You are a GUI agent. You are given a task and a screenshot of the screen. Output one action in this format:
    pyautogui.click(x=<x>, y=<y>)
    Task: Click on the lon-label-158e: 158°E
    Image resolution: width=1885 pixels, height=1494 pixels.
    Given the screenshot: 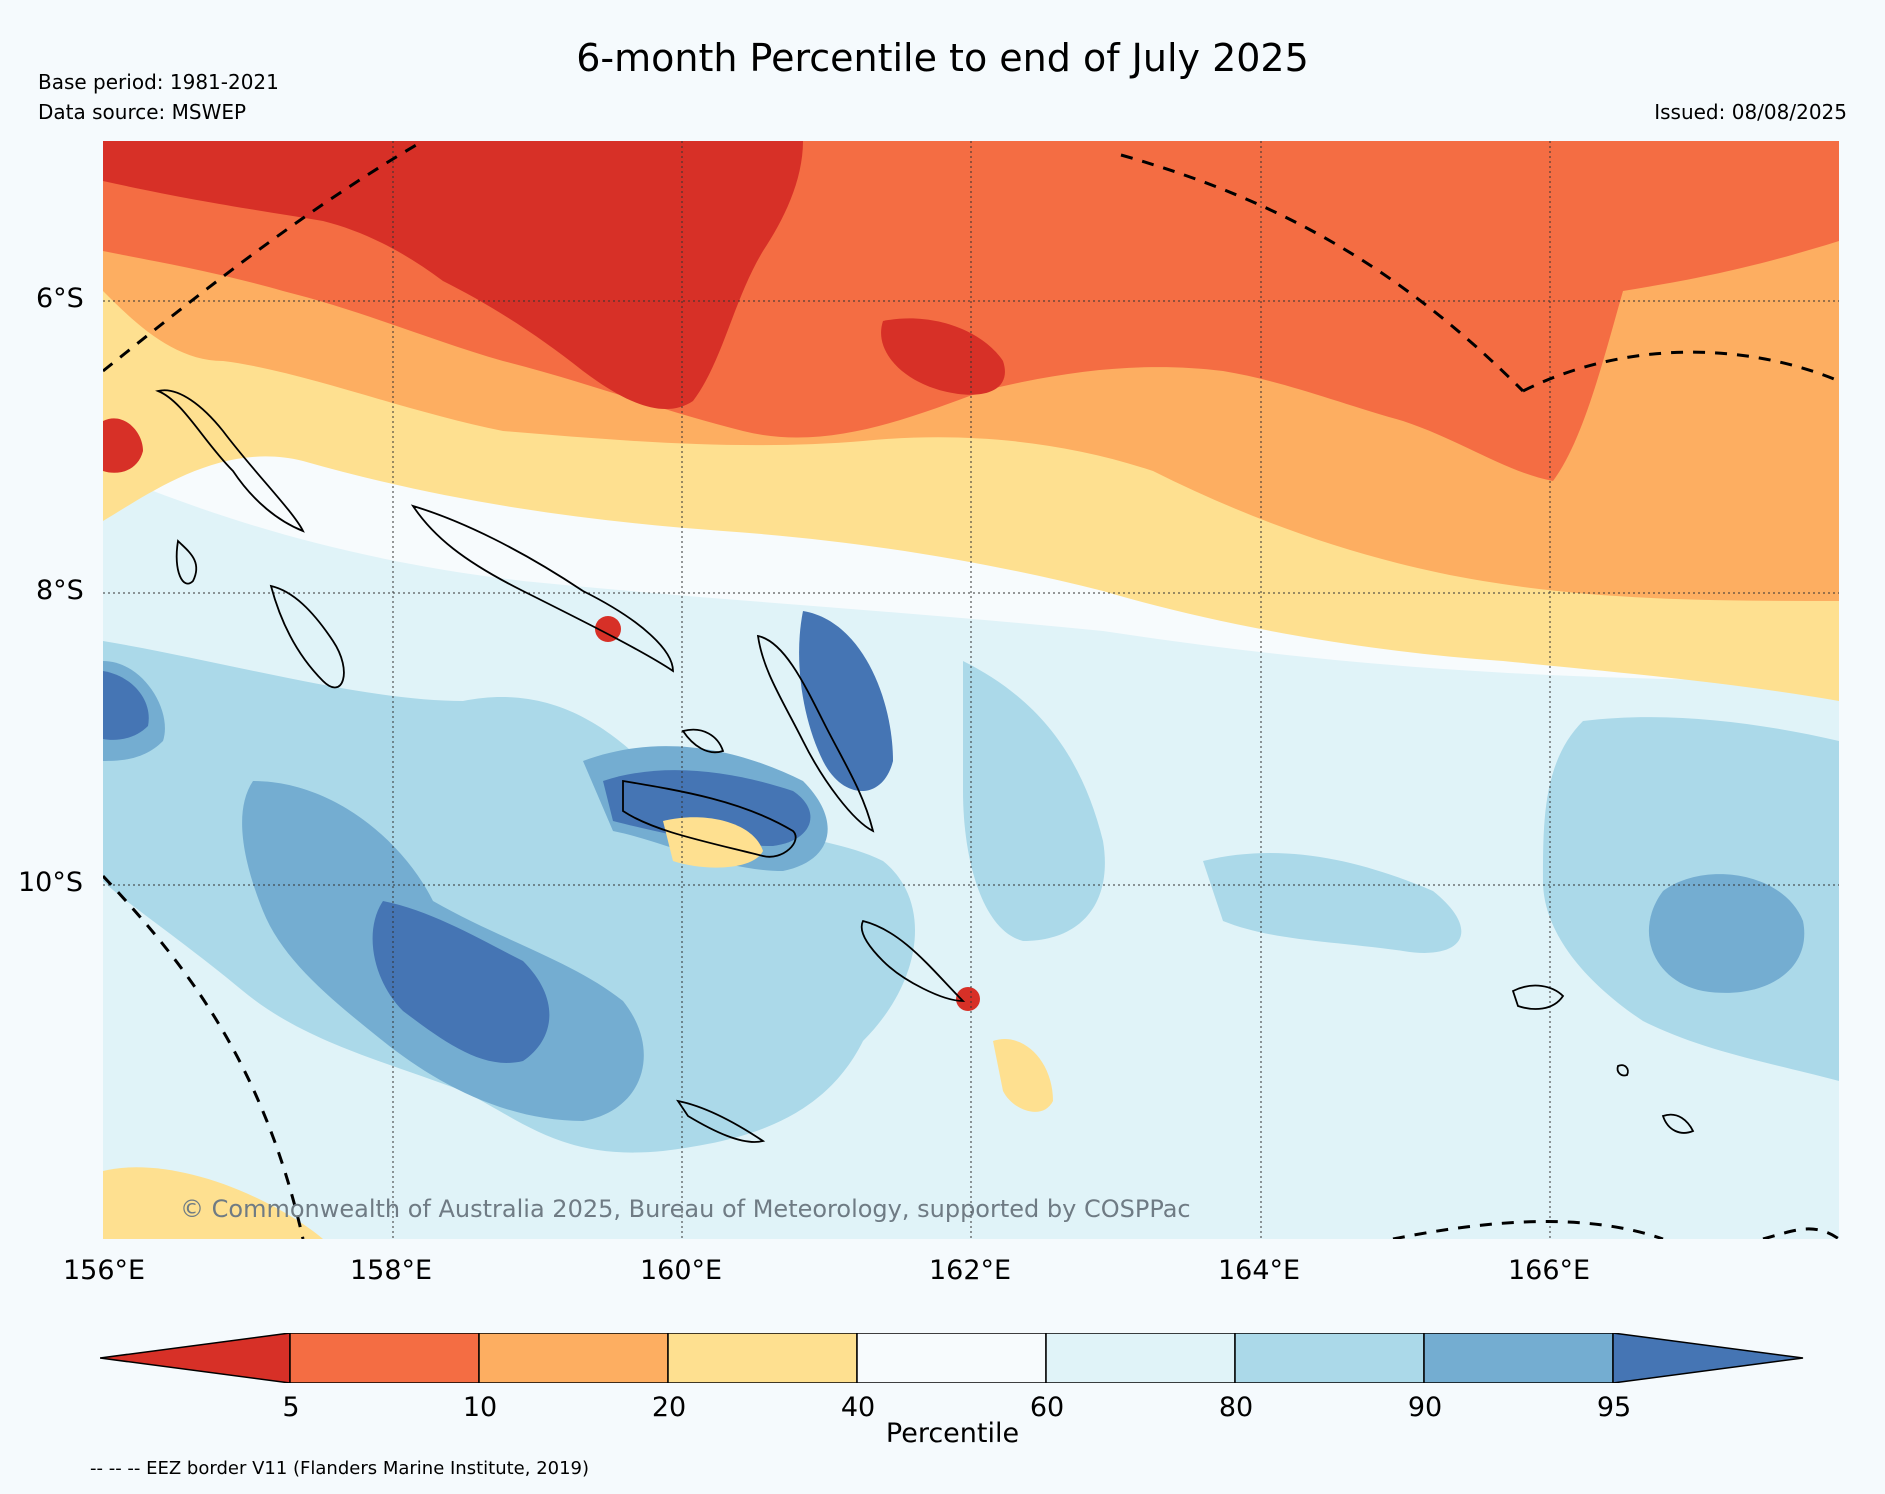 What is the action you would take?
    pyautogui.click(x=391, y=1270)
    